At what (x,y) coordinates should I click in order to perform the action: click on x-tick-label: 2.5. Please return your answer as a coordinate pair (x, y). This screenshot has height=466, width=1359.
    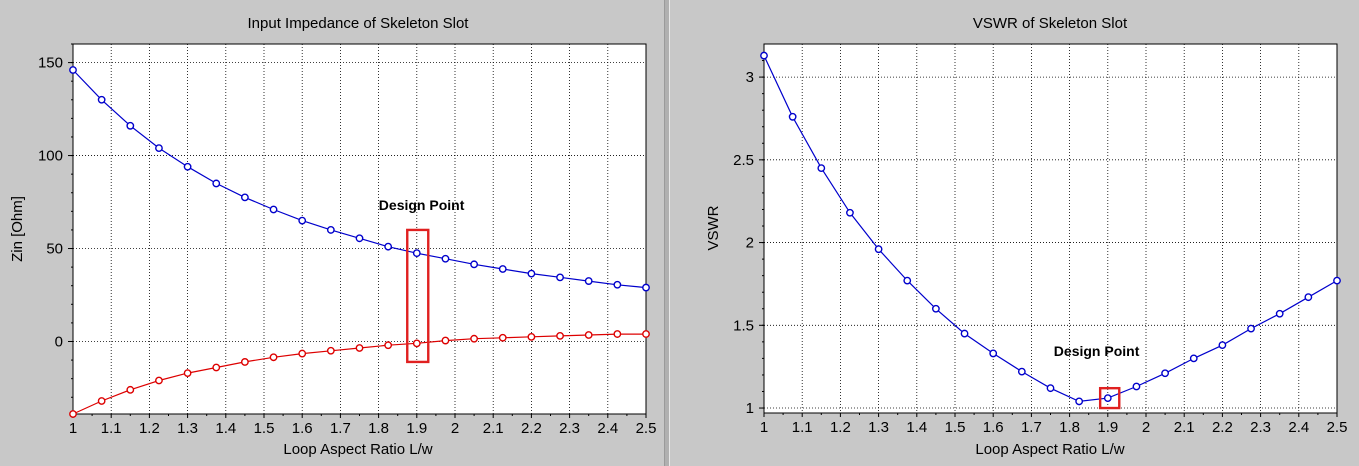
    Looking at the image, I should click on (1337, 427).